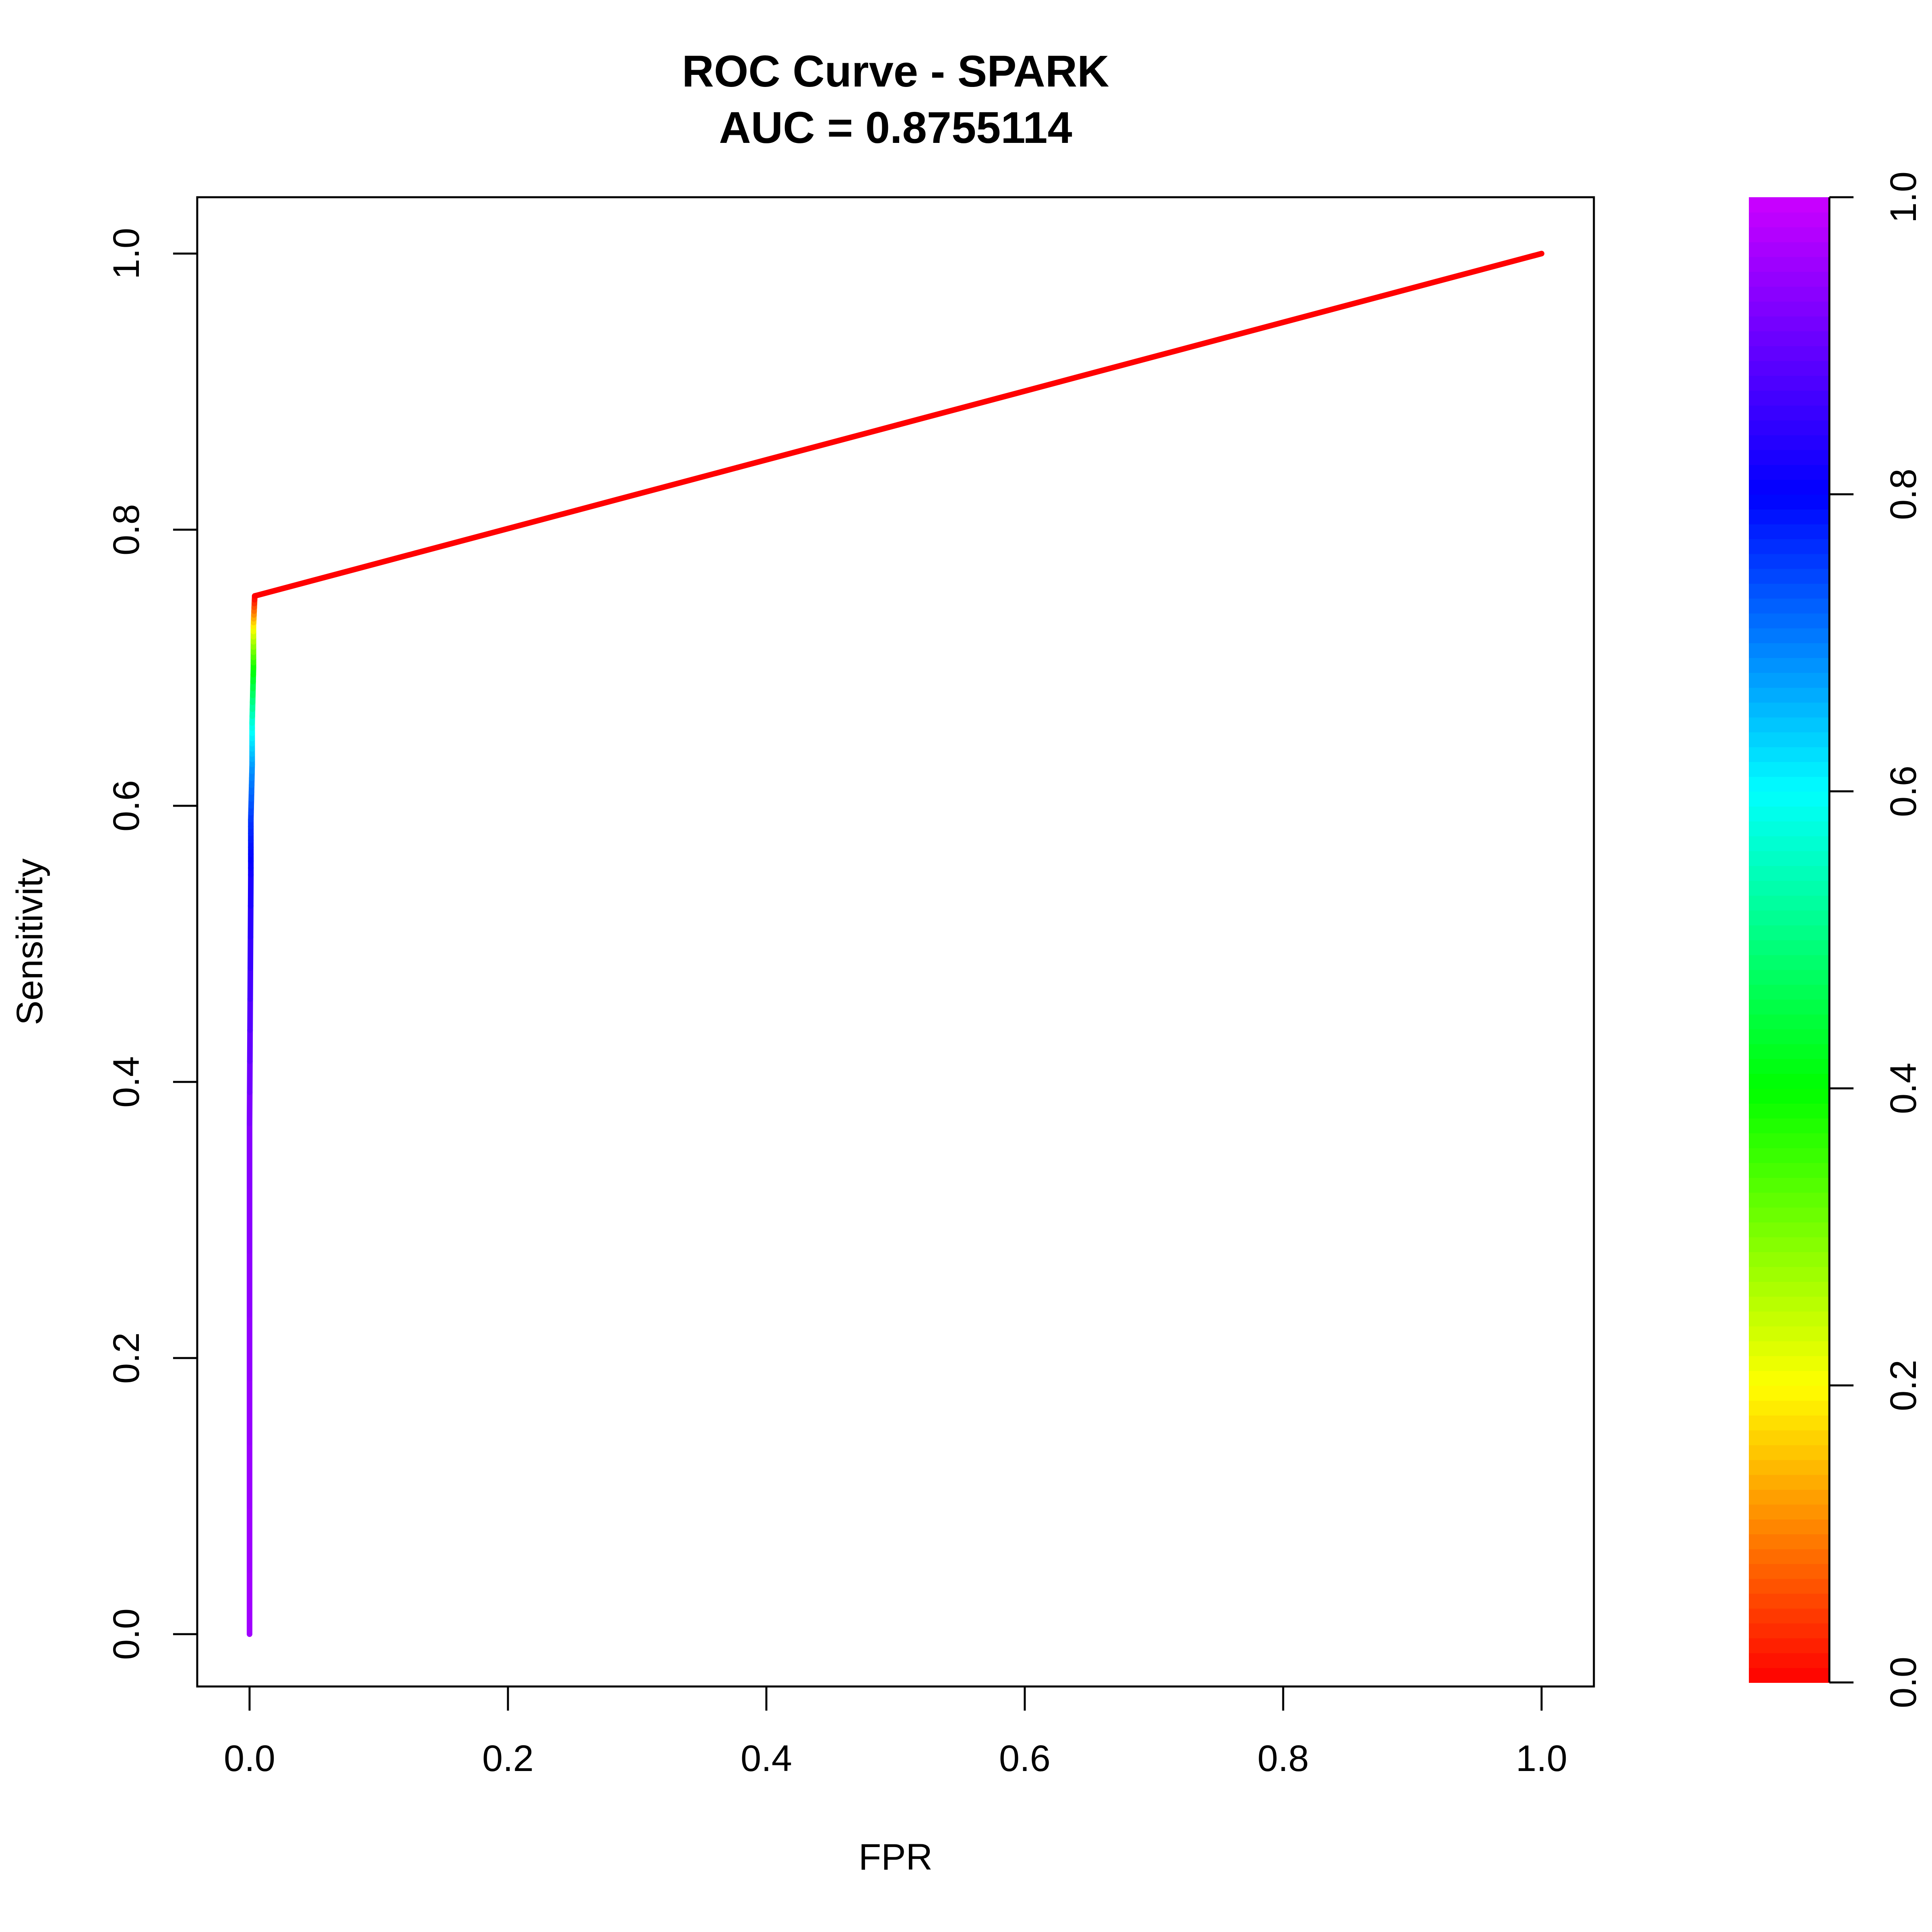  What do you see at coordinates (126, 529) in the screenshot?
I see `y-tick-label: 0.8` at bounding box center [126, 529].